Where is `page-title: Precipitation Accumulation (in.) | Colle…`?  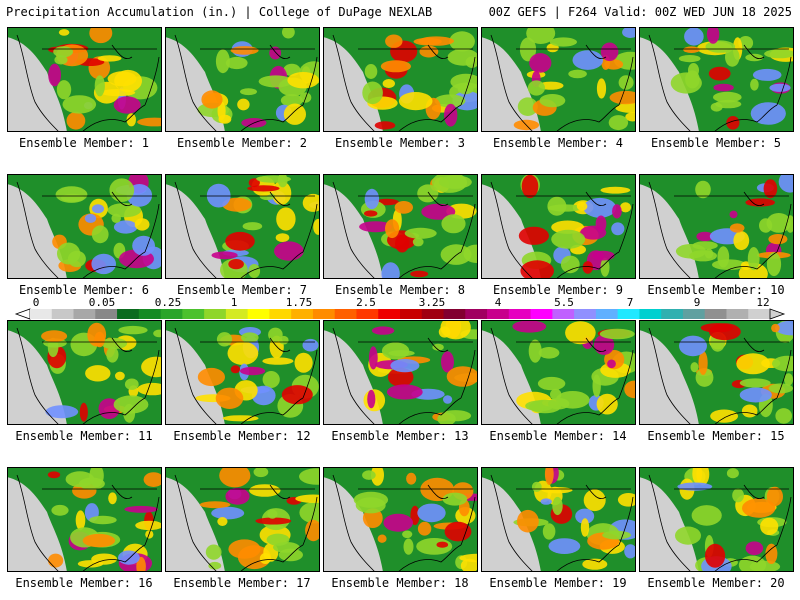
page-title: Precipitation Accumulation (in.) | Colle… is located at coordinates (219, 12).